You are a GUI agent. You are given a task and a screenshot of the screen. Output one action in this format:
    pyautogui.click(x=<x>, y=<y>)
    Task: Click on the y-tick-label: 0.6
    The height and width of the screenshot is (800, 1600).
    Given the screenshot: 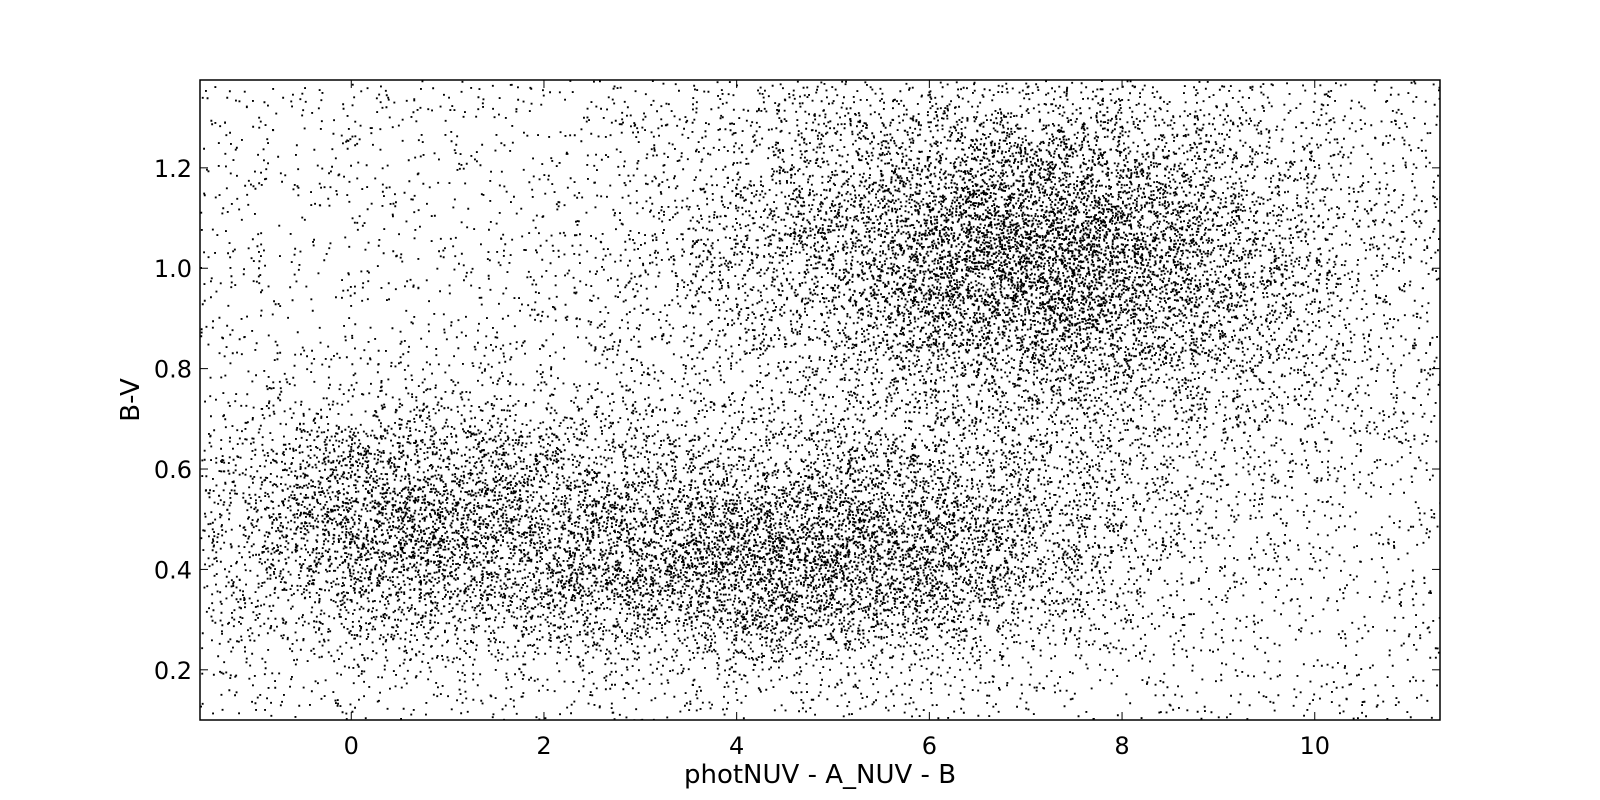 What is the action you would take?
    pyautogui.click(x=173, y=470)
    